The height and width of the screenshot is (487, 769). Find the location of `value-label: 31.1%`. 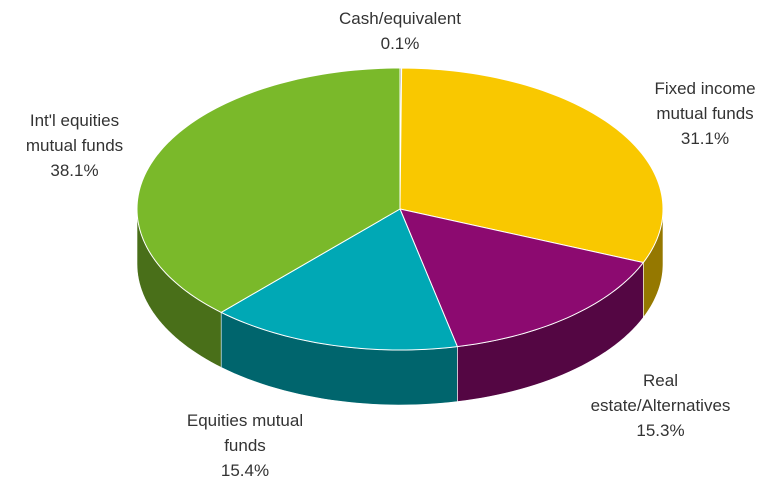

value-label: 31.1% is located at coordinates (705, 138).